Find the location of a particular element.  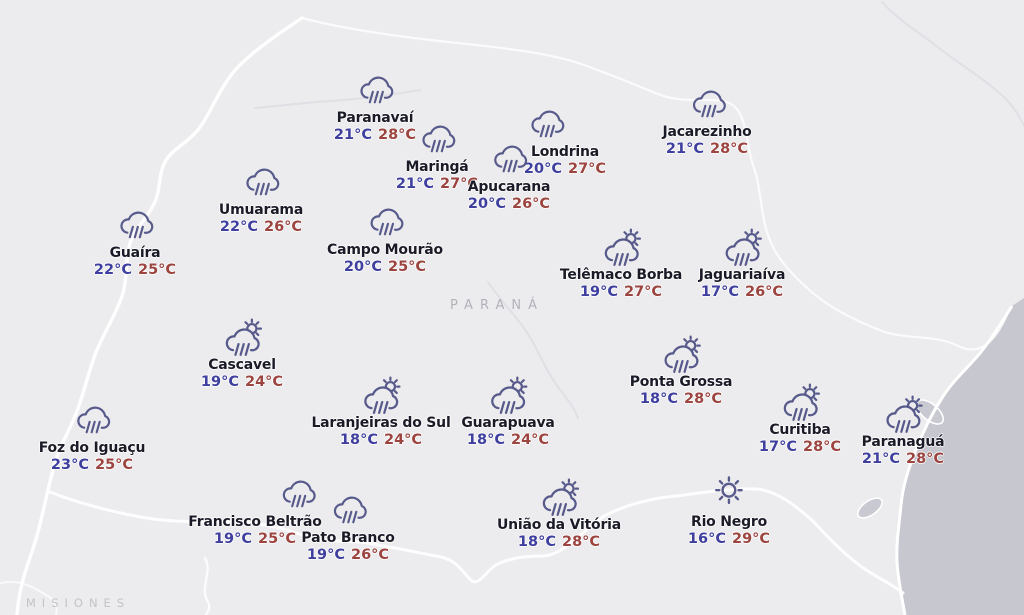

city-marker: Ponta Grossa 18°C 28°C is located at coordinates (681, 370).